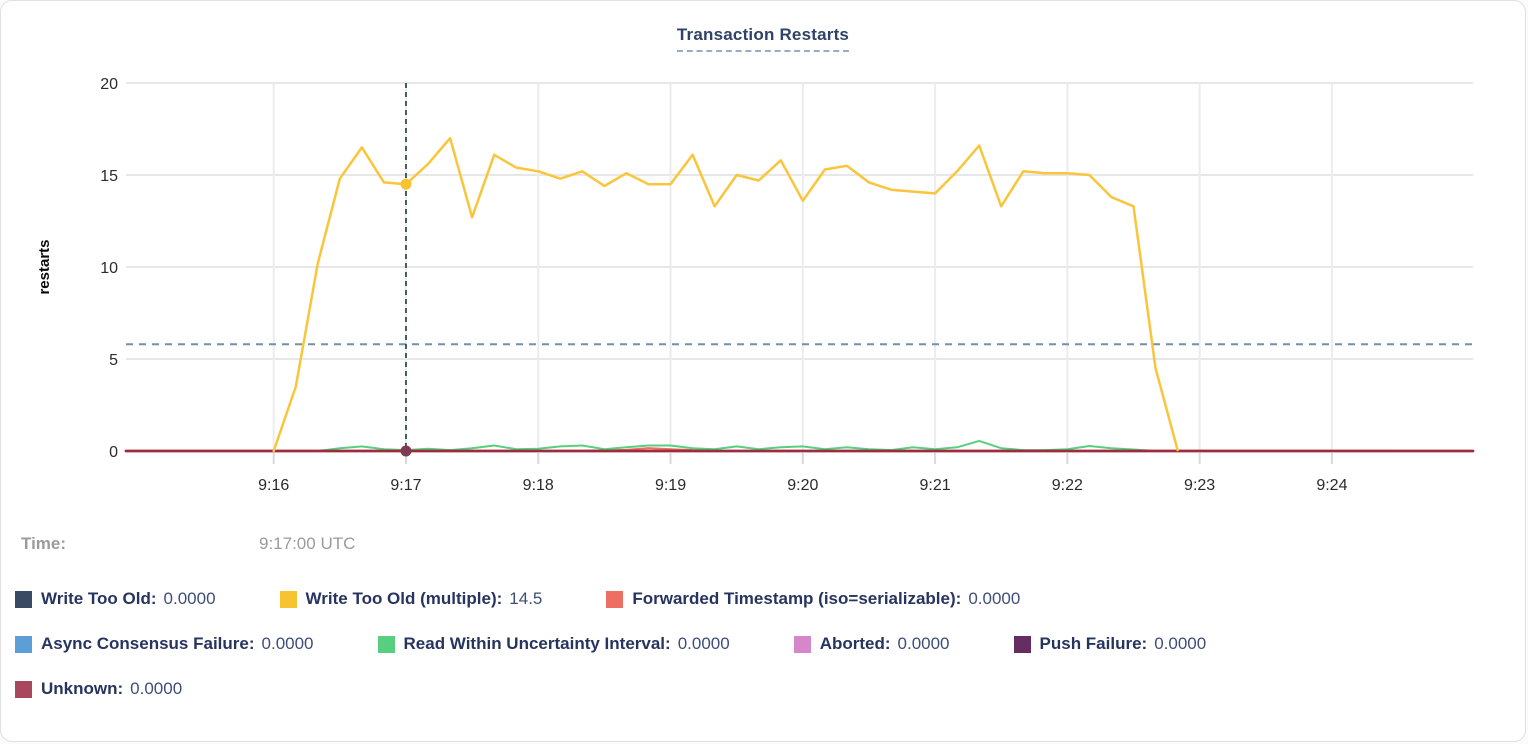 The width and height of the screenshot is (1528, 744). I want to click on legend-item-write-too-old-multiple: Write Too Old (multiple): 14.5, so click(411, 599).